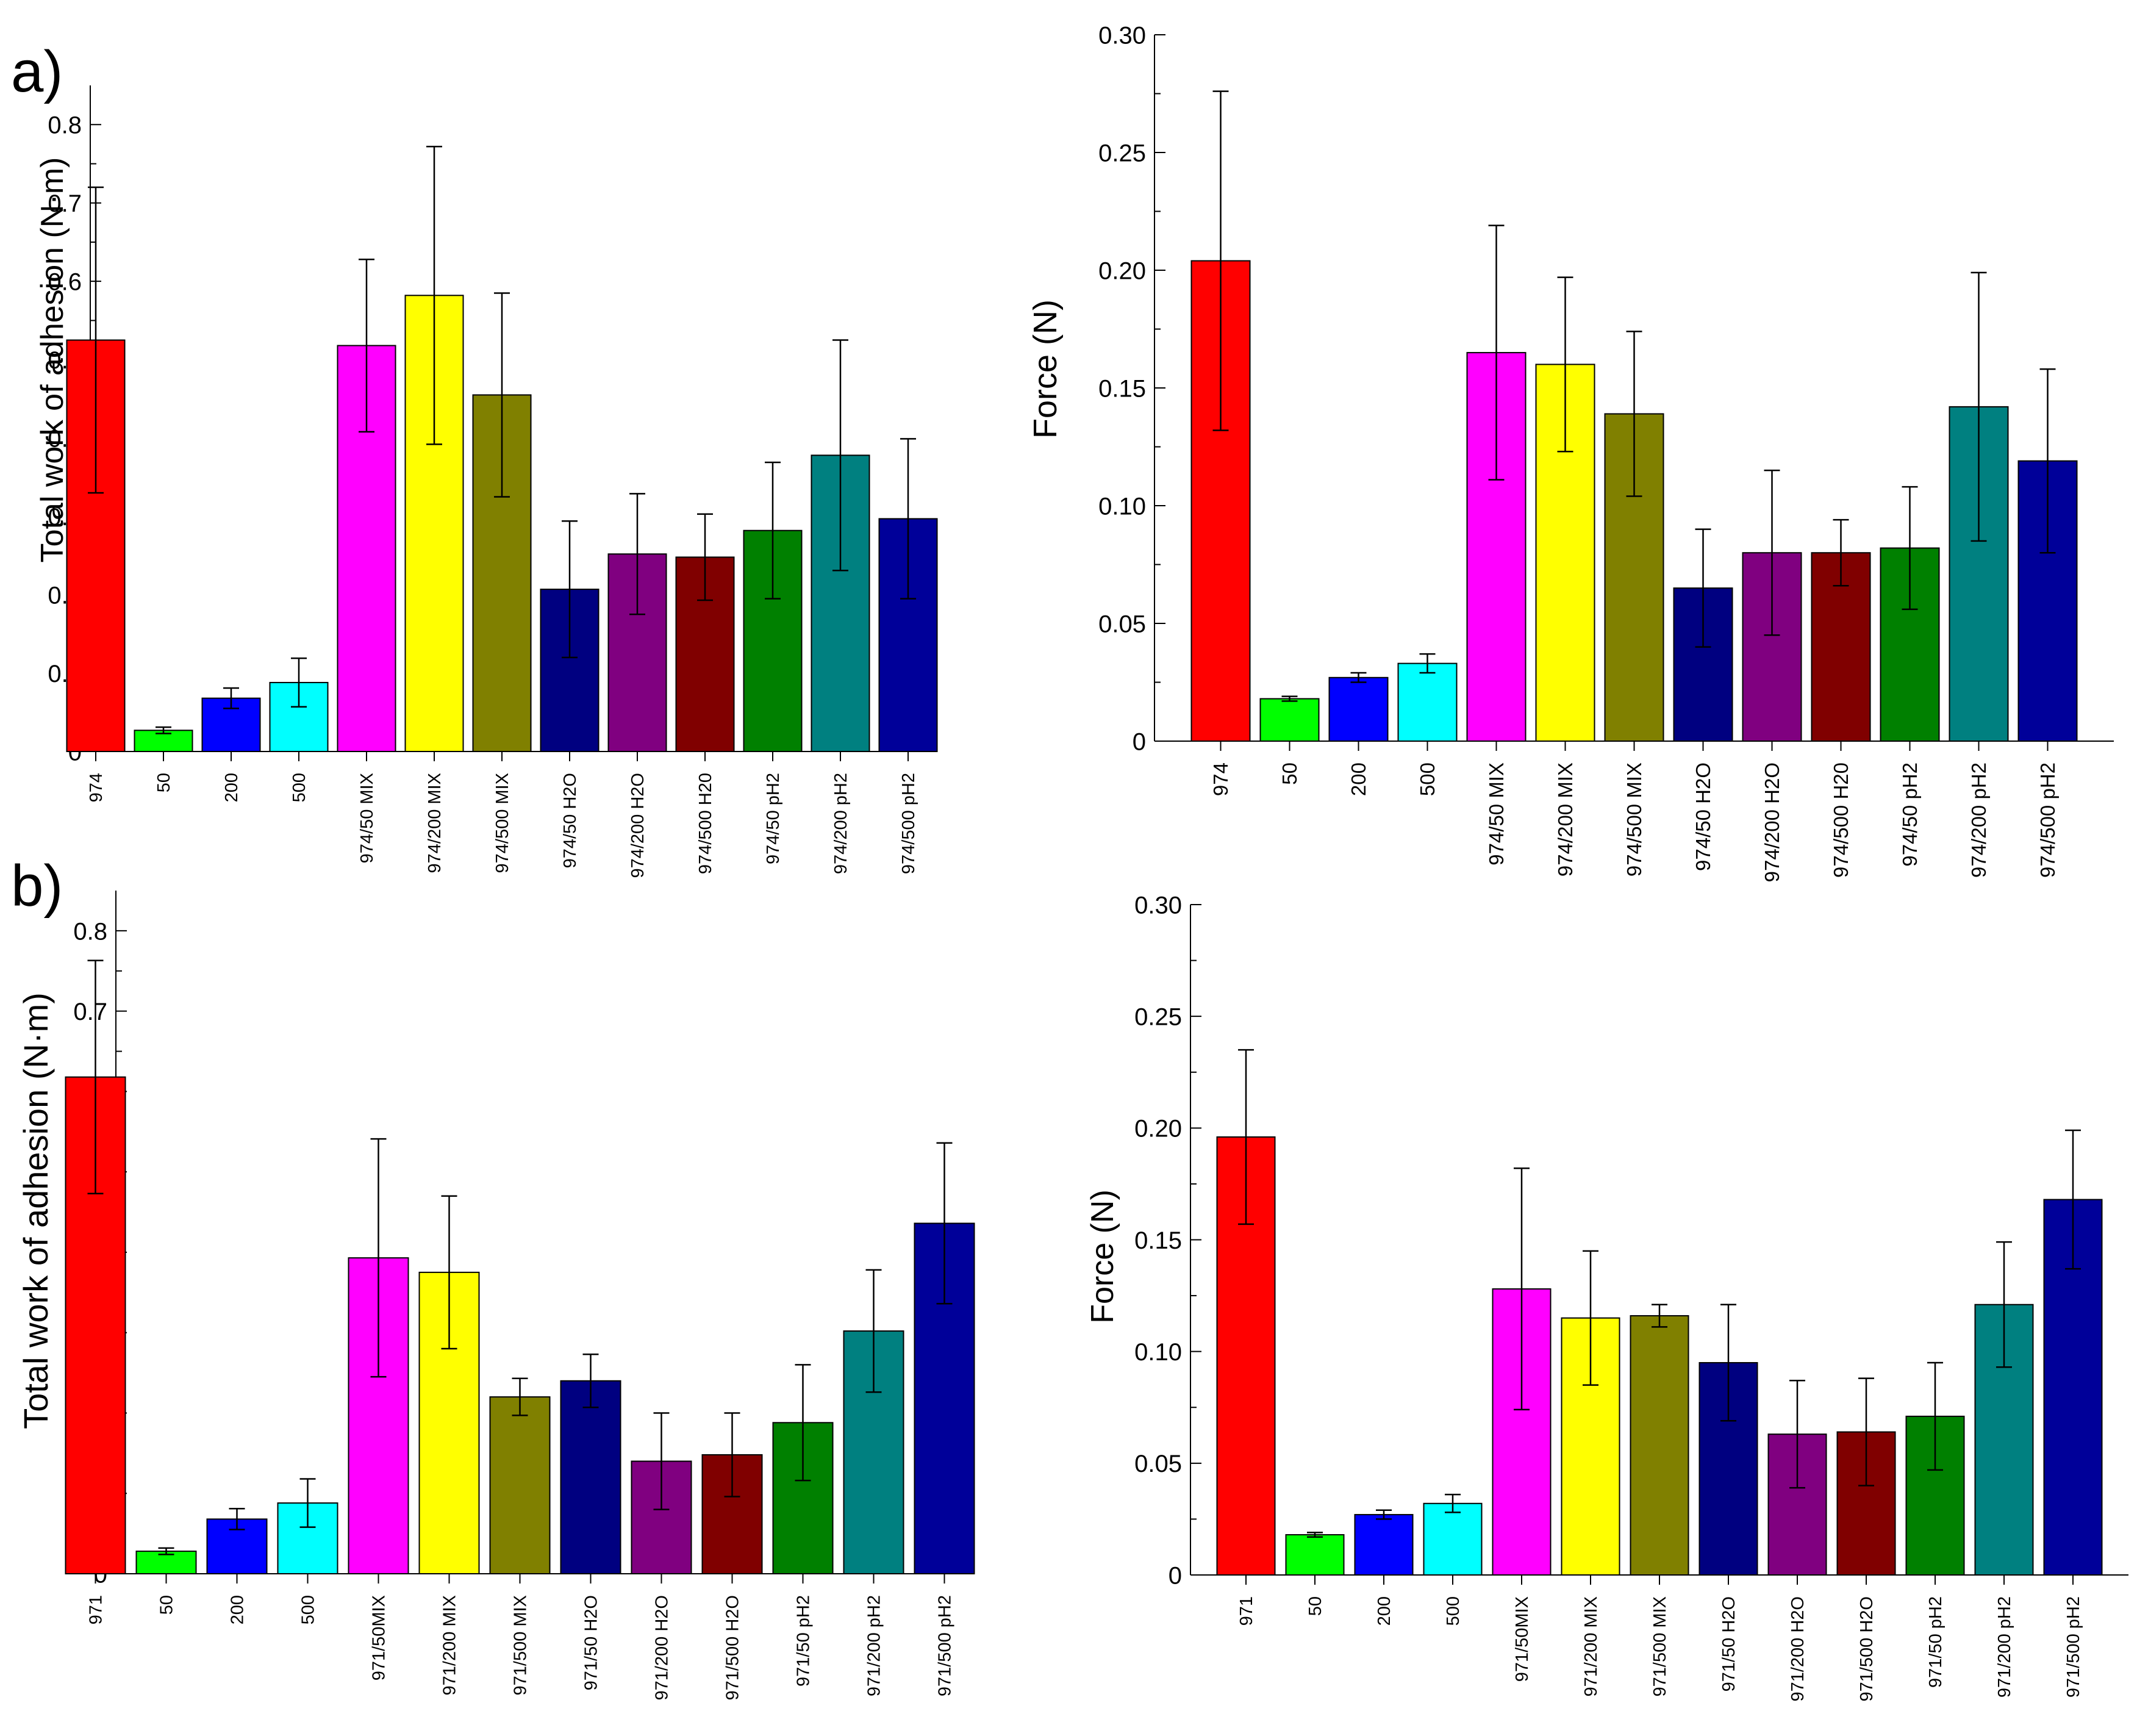 The height and width of the screenshot is (1736, 2137). I want to click on panel-label-a: a), so click(37, 71).